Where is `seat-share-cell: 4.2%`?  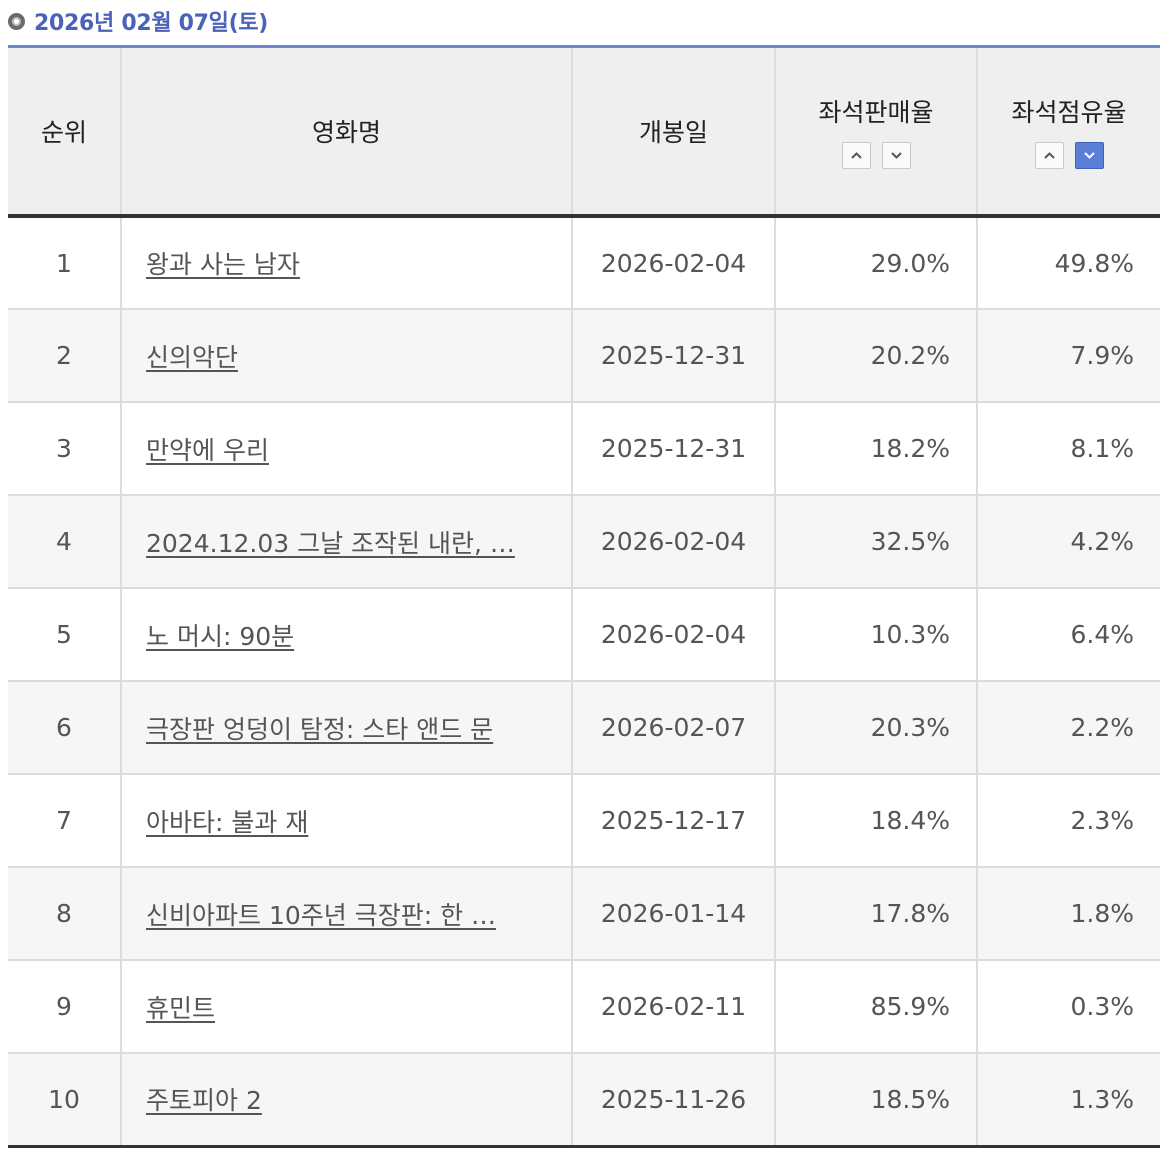
seat-share-cell: 4.2% is located at coordinates (1068, 541).